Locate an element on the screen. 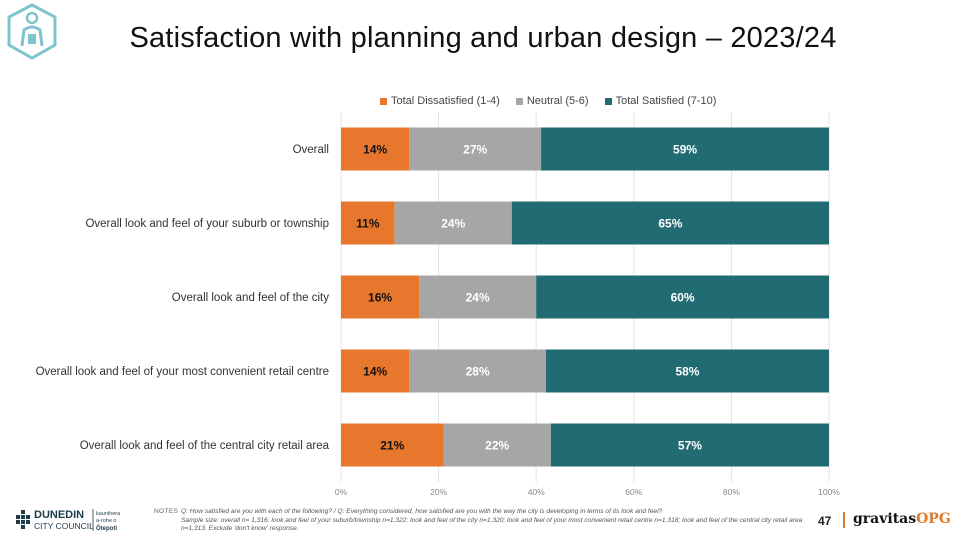  legend-item-neutral: Neutral (5-6) is located at coordinates (552, 101).